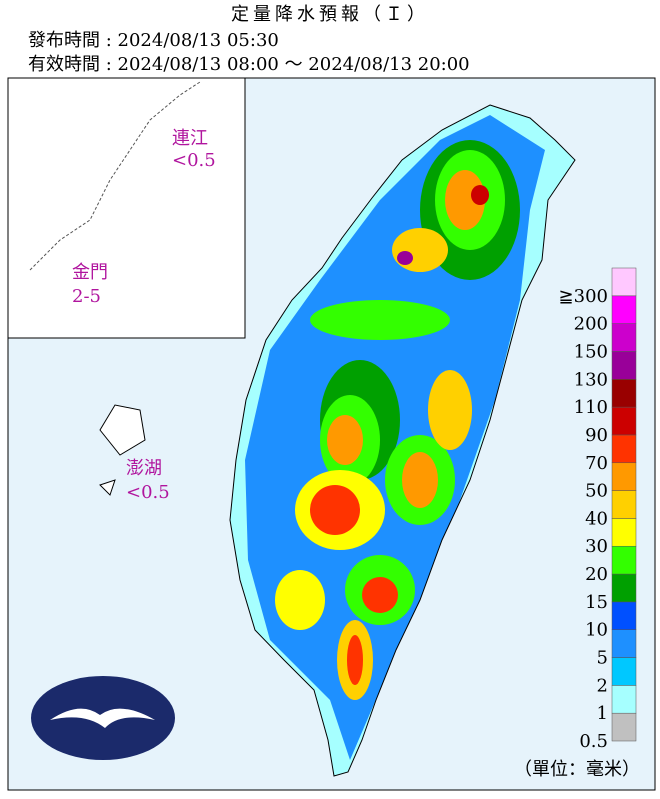 The height and width of the screenshot is (799, 660). Describe the element at coordinates (596, 435) in the screenshot. I see `legend-label: 90` at that location.